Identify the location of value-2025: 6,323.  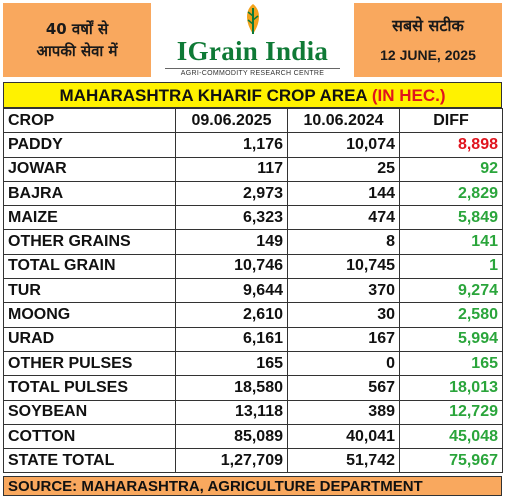
(231, 218).